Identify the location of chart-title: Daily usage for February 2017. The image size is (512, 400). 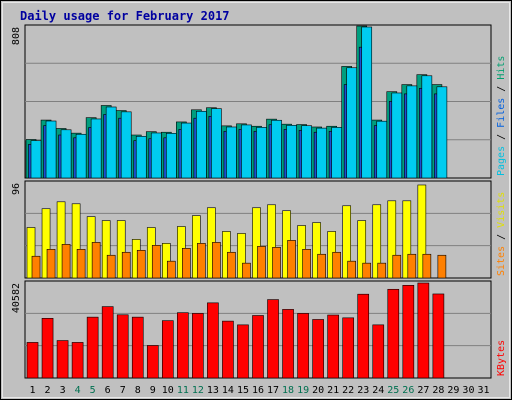
(125, 16).